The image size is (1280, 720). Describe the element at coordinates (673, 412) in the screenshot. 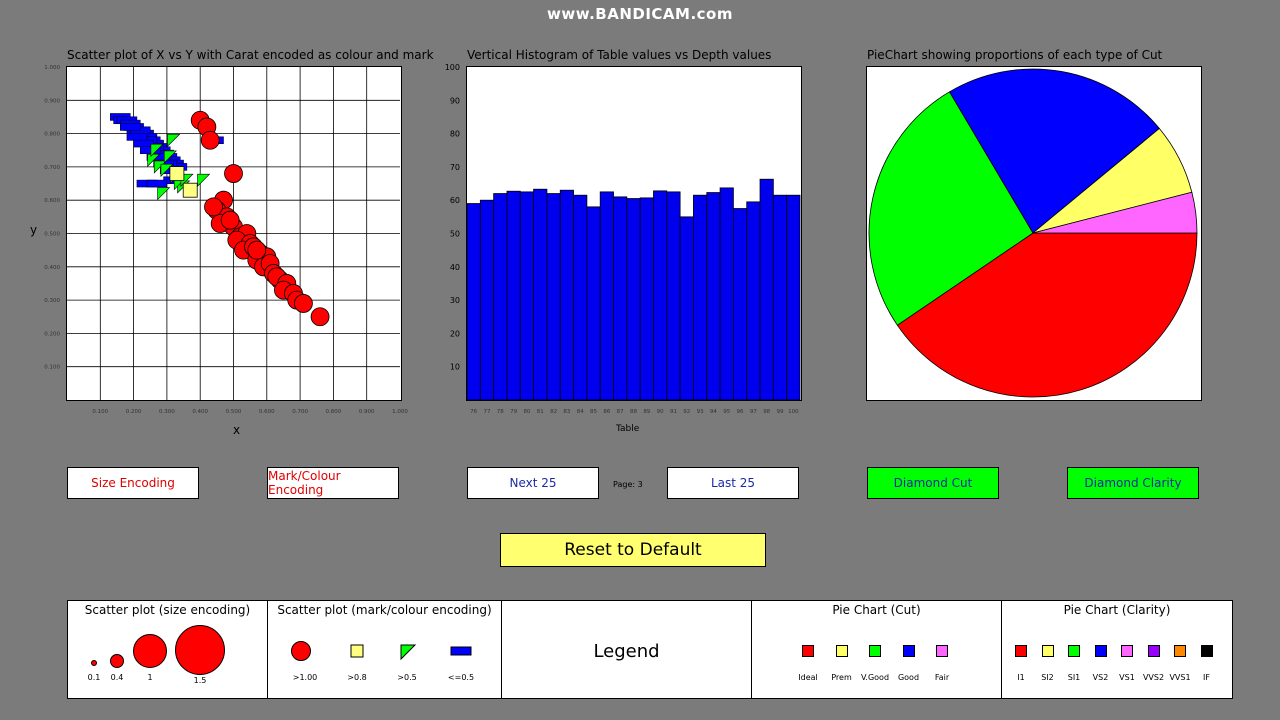

I see `x-tick-label: 91` at that location.